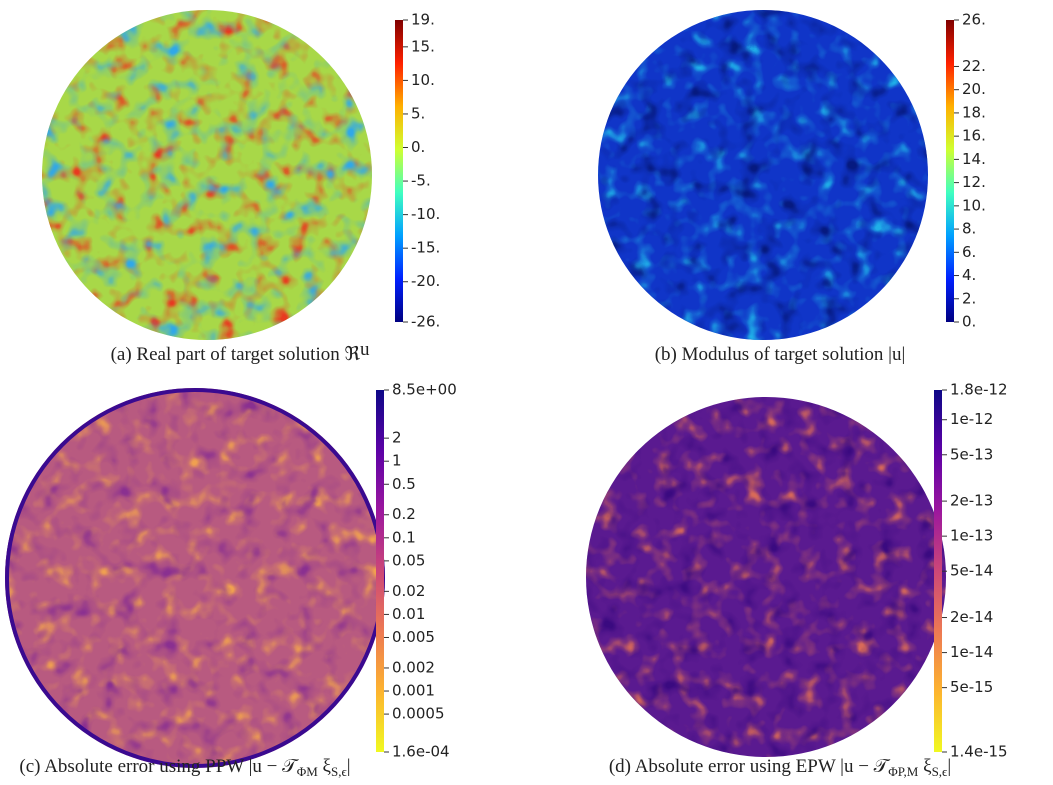  What do you see at coordinates (424, 390) in the screenshot?
I see `colorbar-tick-label: 8.5e+00` at bounding box center [424, 390].